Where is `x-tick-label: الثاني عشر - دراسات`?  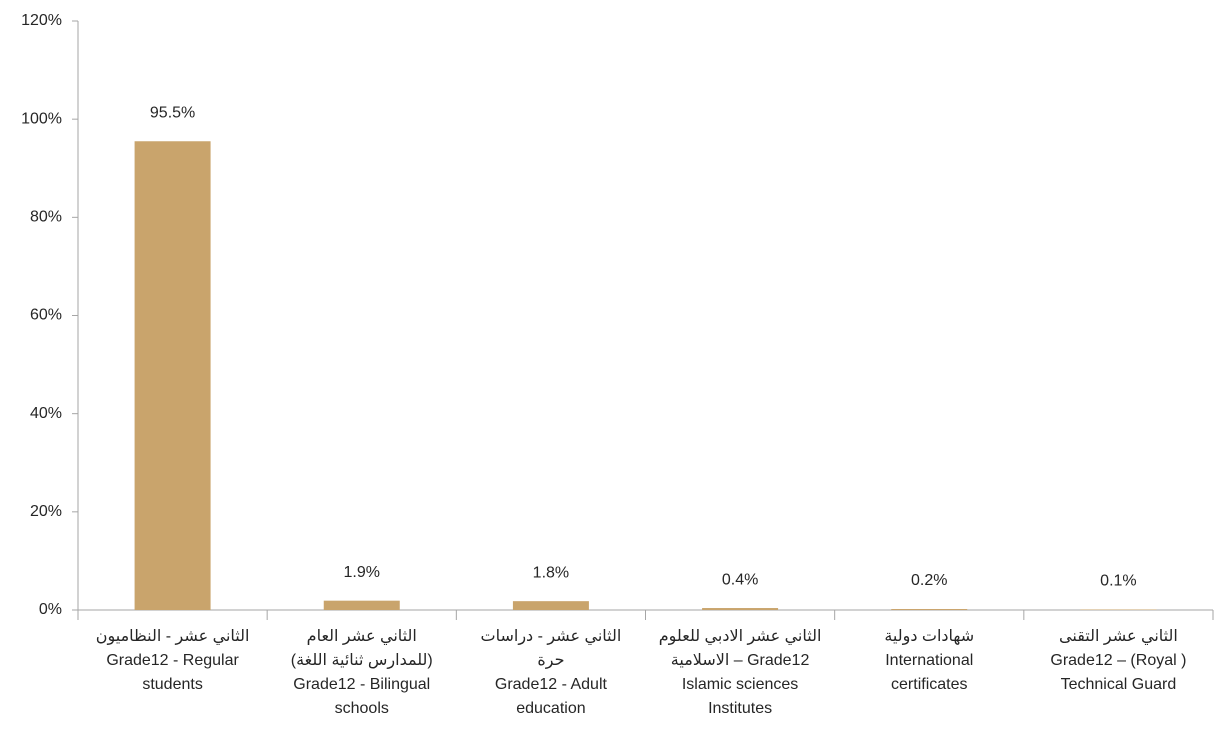 x-tick-label: الثاني عشر - دراسات is located at coordinates (551, 637).